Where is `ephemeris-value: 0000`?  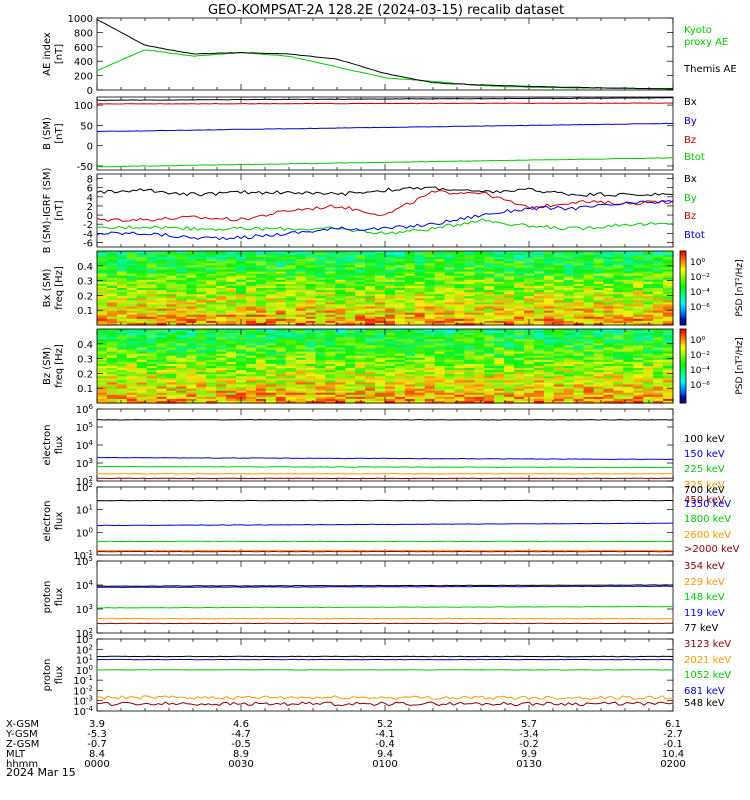
ephemeris-value: 0000 is located at coordinates (96, 764).